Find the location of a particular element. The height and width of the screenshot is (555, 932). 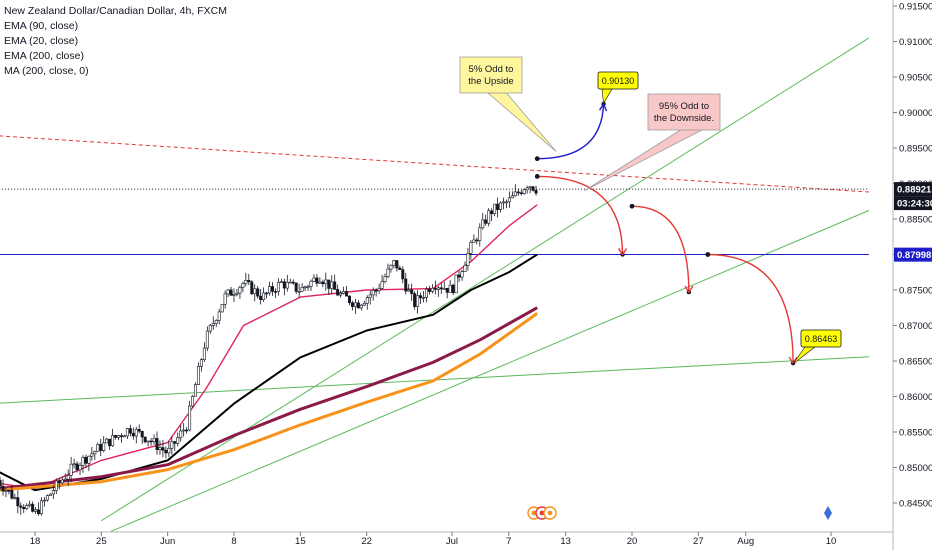

upside-callout-text: 5% Odd to is located at coordinates (491, 69).